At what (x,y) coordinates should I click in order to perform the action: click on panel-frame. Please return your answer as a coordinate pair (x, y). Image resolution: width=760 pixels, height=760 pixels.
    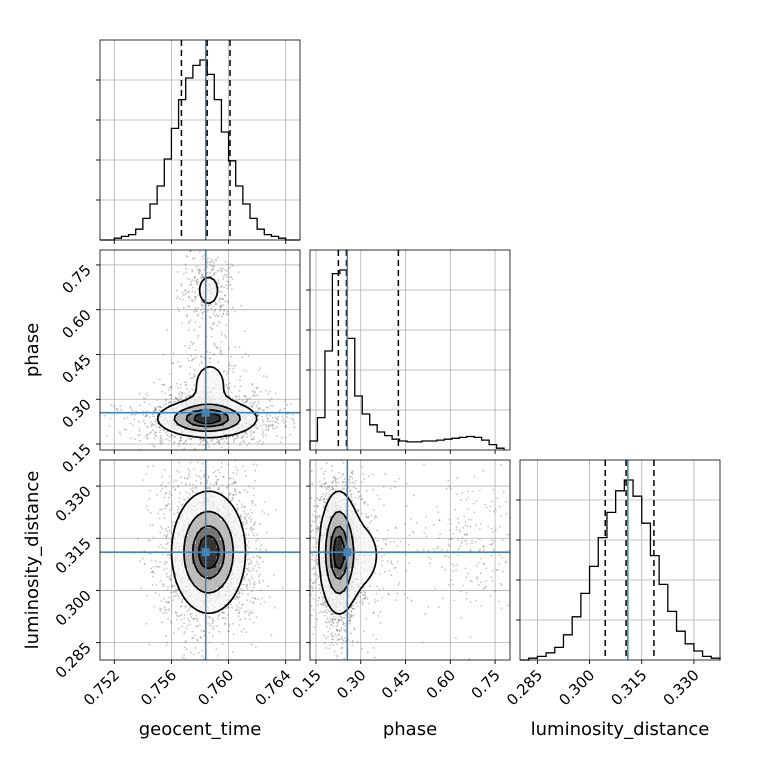
    Looking at the image, I should click on (200, 350).